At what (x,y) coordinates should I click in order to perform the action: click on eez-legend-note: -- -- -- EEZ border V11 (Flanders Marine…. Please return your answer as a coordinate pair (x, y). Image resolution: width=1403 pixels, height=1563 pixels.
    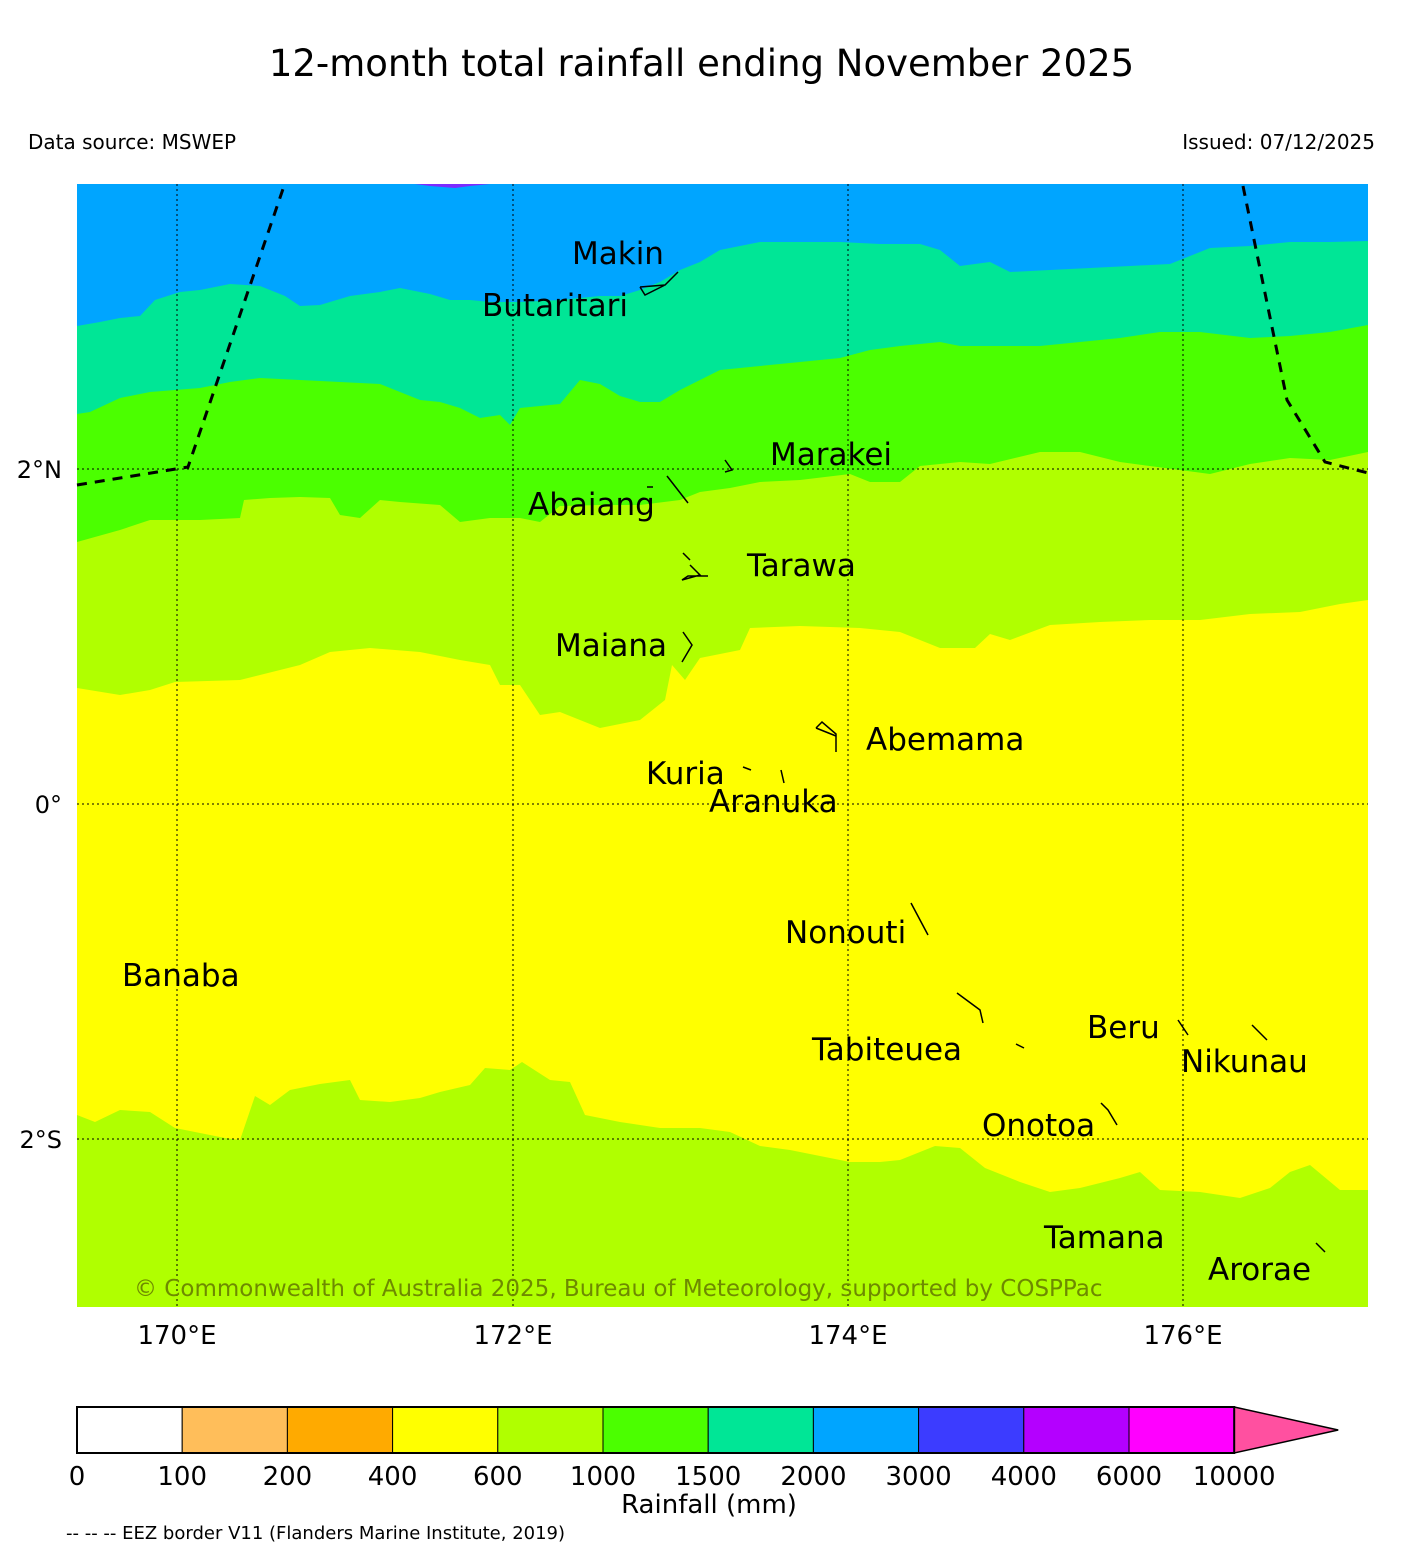
    Looking at the image, I should click on (316, 1533).